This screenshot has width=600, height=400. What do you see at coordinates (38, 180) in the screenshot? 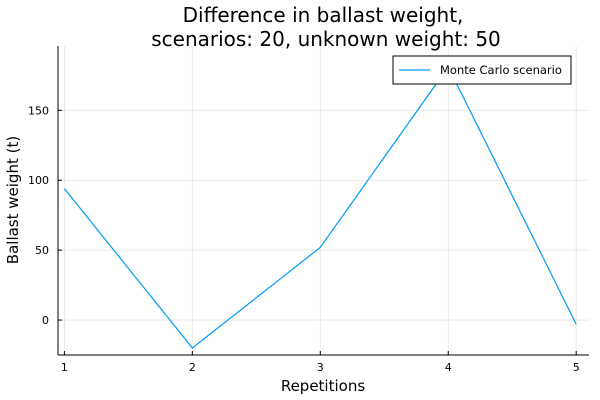
I see `y-tick-label: 100` at bounding box center [38, 180].